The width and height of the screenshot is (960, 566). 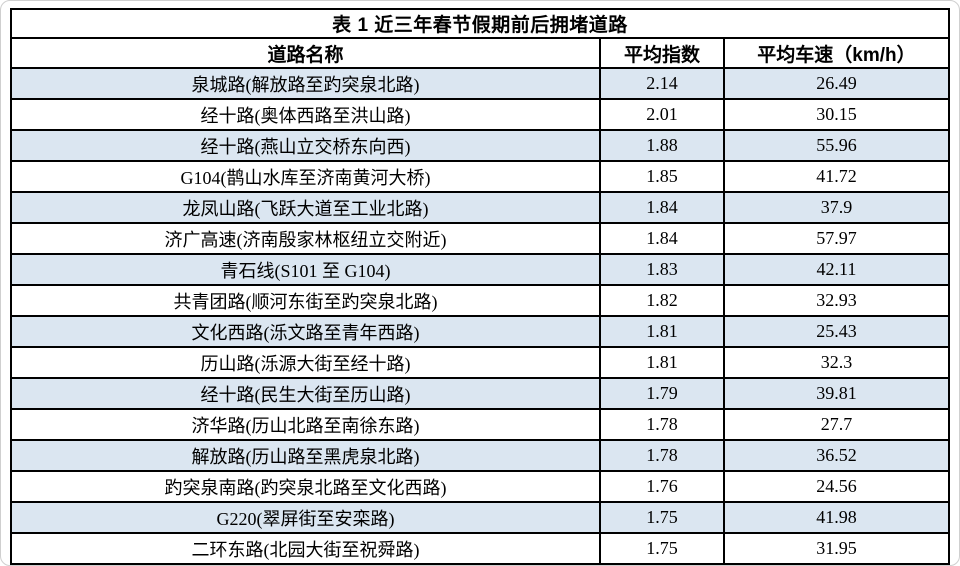 What do you see at coordinates (836, 362) in the screenshot?
I see `avg-speed-cell: 32.3` at bounding box center [836, 362].